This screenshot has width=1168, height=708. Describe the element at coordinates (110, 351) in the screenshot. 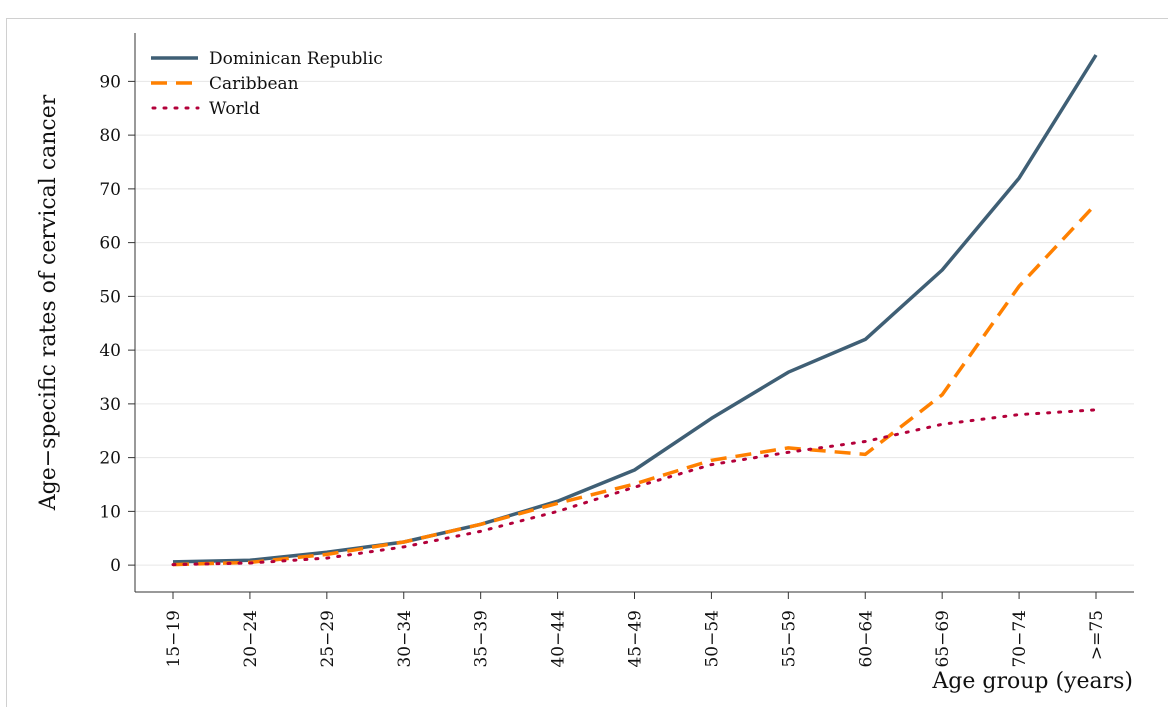

I see `y-tick-label: 40` at that location.